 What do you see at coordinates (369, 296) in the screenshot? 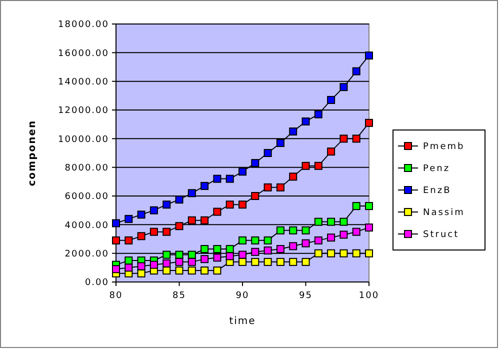
I see `x-tick-label: 100` at bounding box center [369, 296].